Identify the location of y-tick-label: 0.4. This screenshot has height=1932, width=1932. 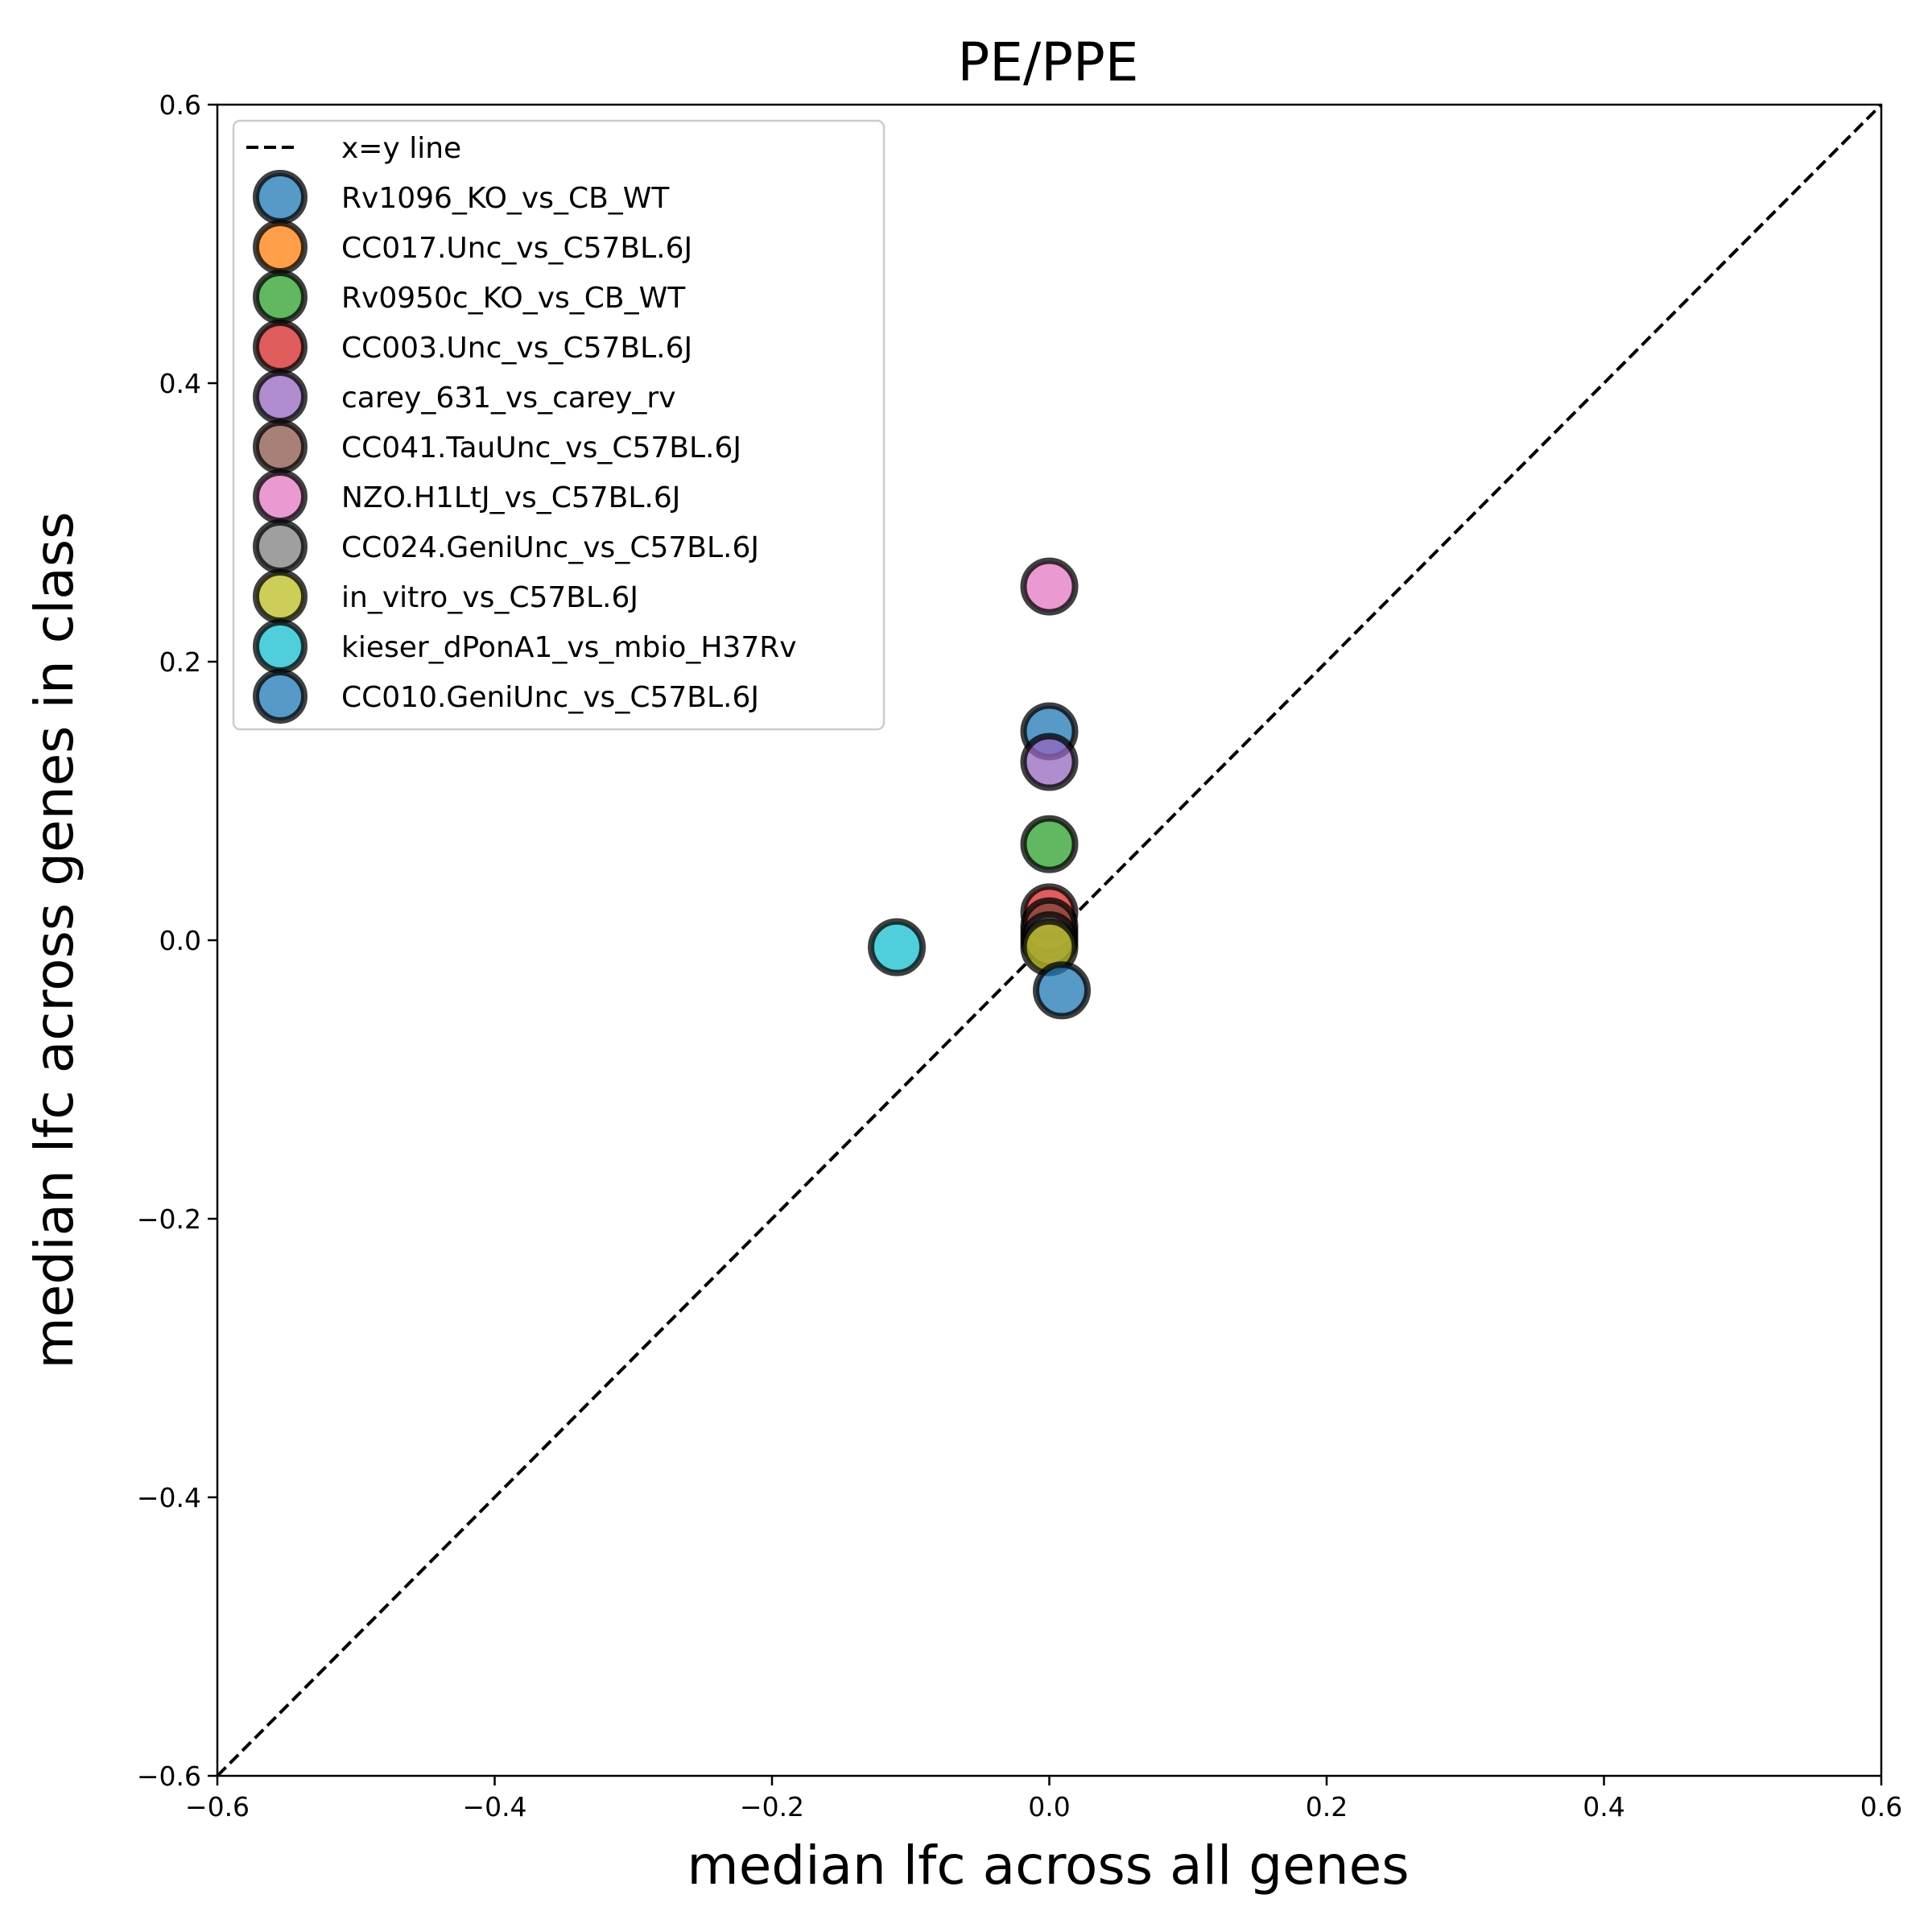
(180, 383).